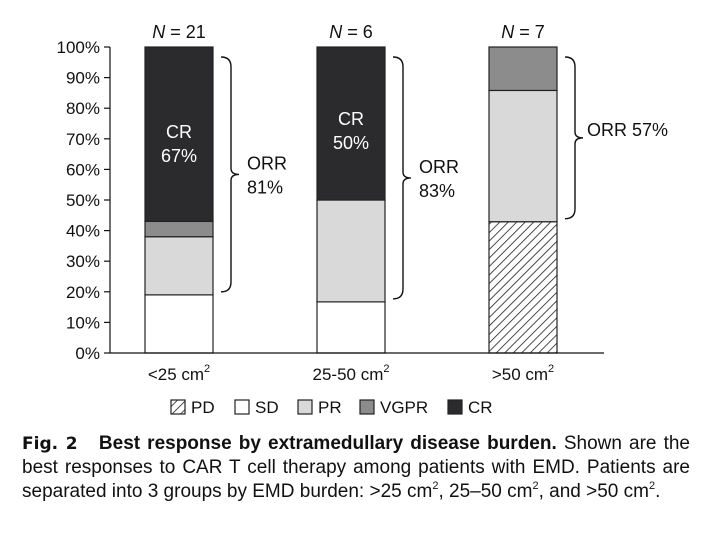 This screenshot has height=548, width=710. Describe the element at coordinates (203, 407) in the screenshot. I see `legend-label-pd: PD` at that location.